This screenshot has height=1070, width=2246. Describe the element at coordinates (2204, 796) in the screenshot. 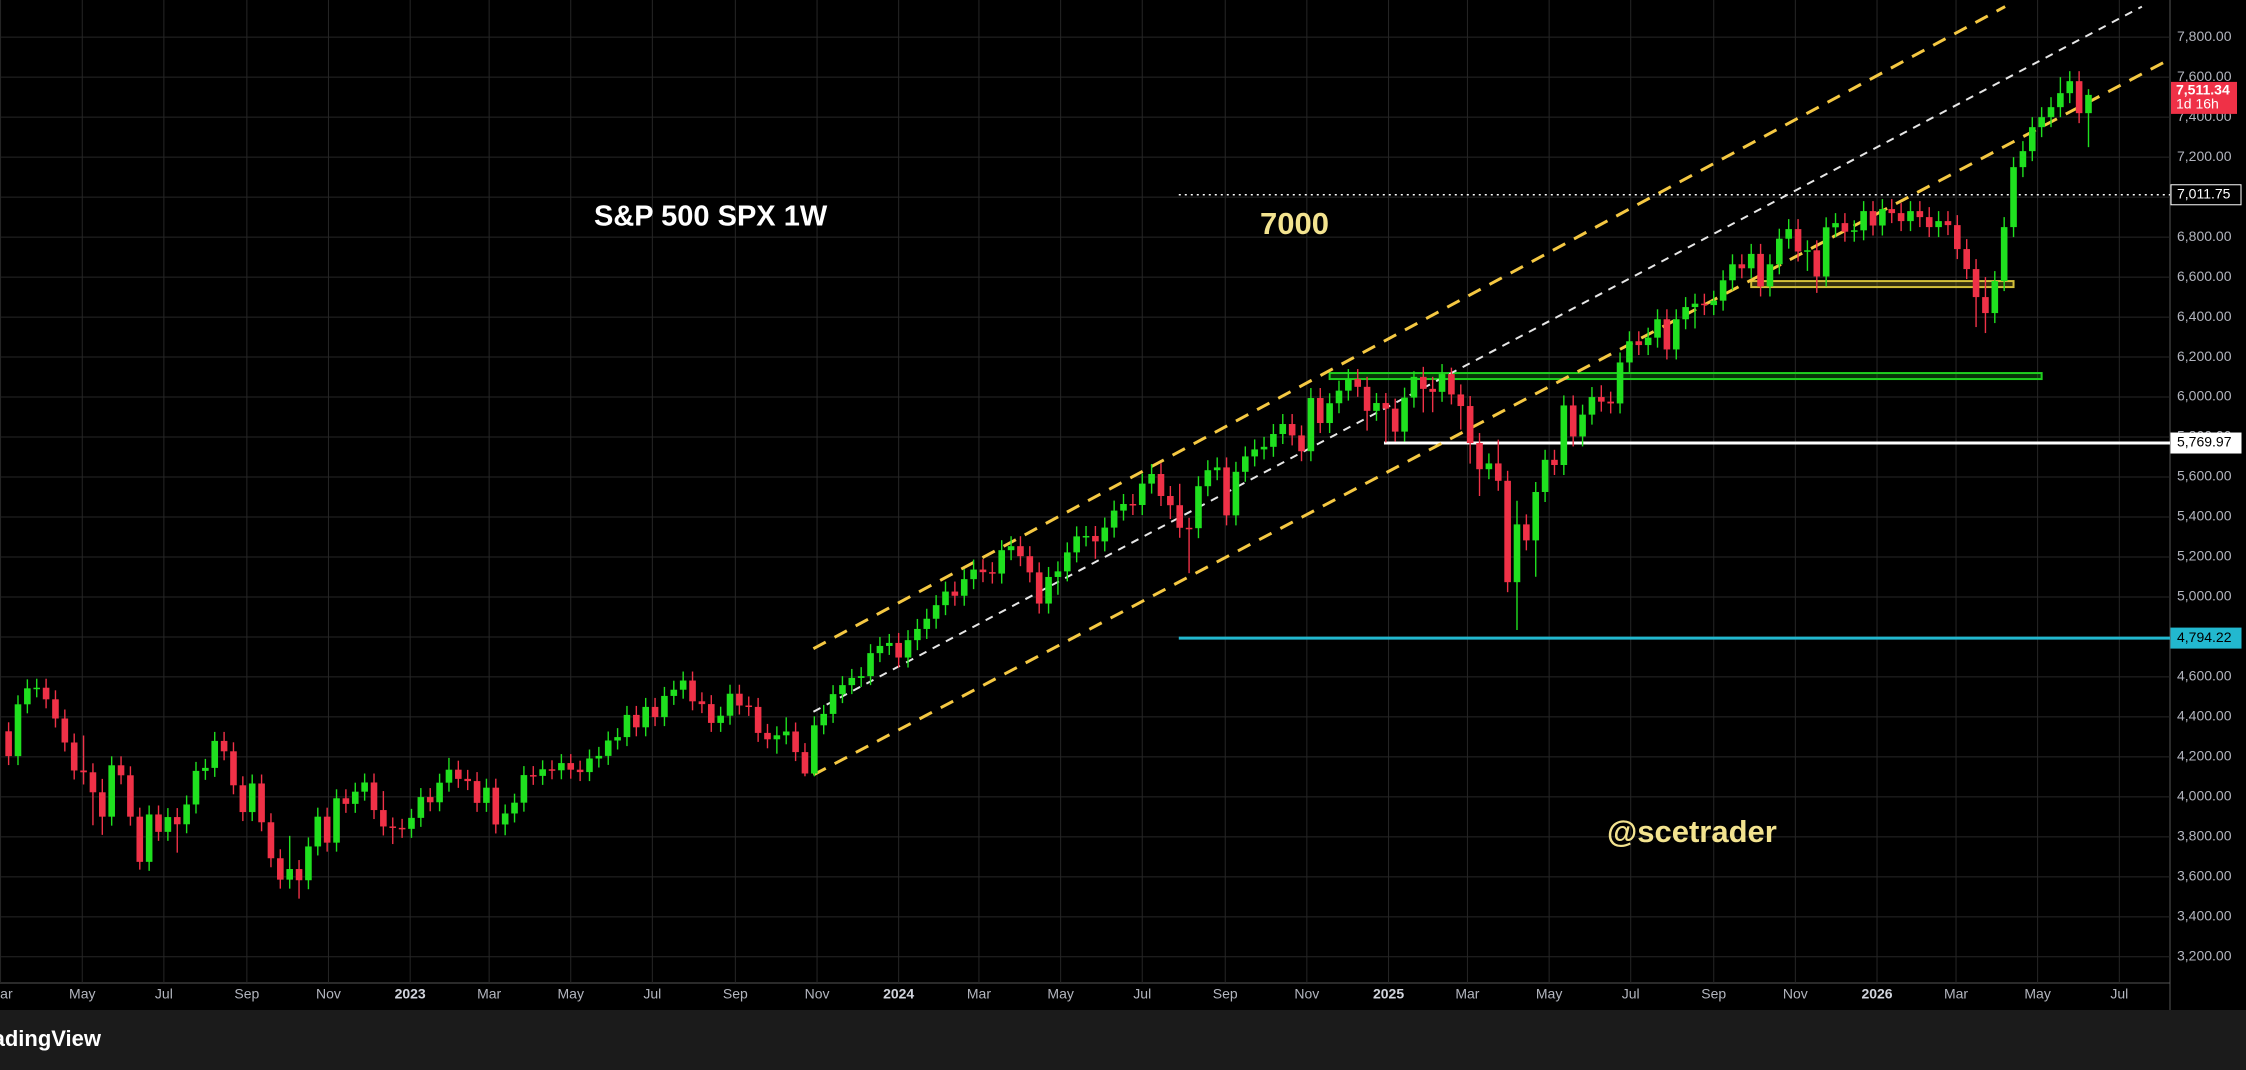

I see `y-tick-label: 4,000.00` at that location.